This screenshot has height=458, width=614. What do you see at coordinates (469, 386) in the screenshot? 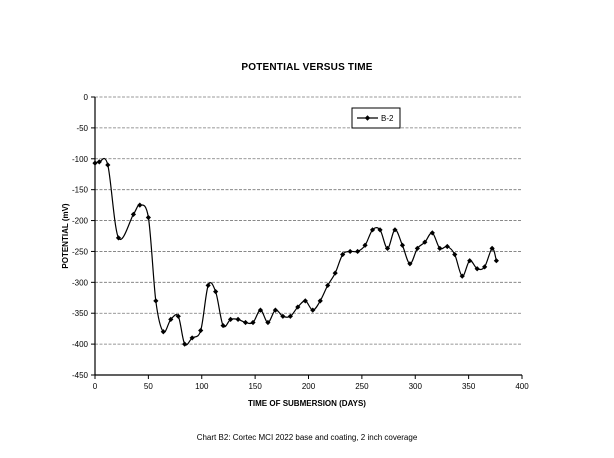
I see `x-tick-label: 350` at bounding box center [469, 386].